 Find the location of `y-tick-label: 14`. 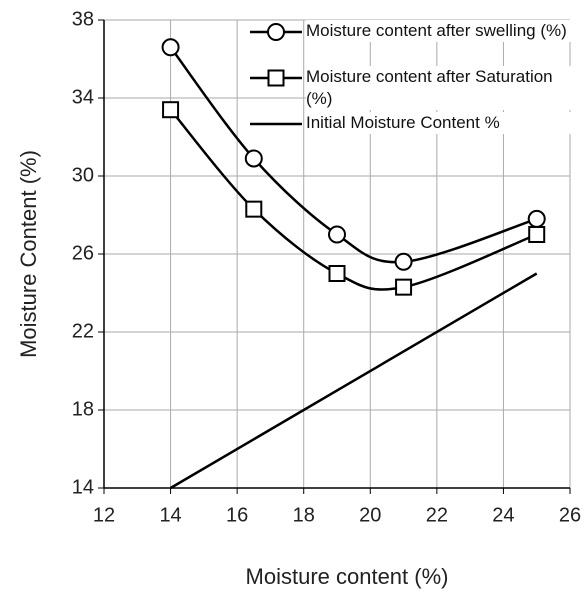

y-tick-label: 14 is located at coordinates (83, 487).